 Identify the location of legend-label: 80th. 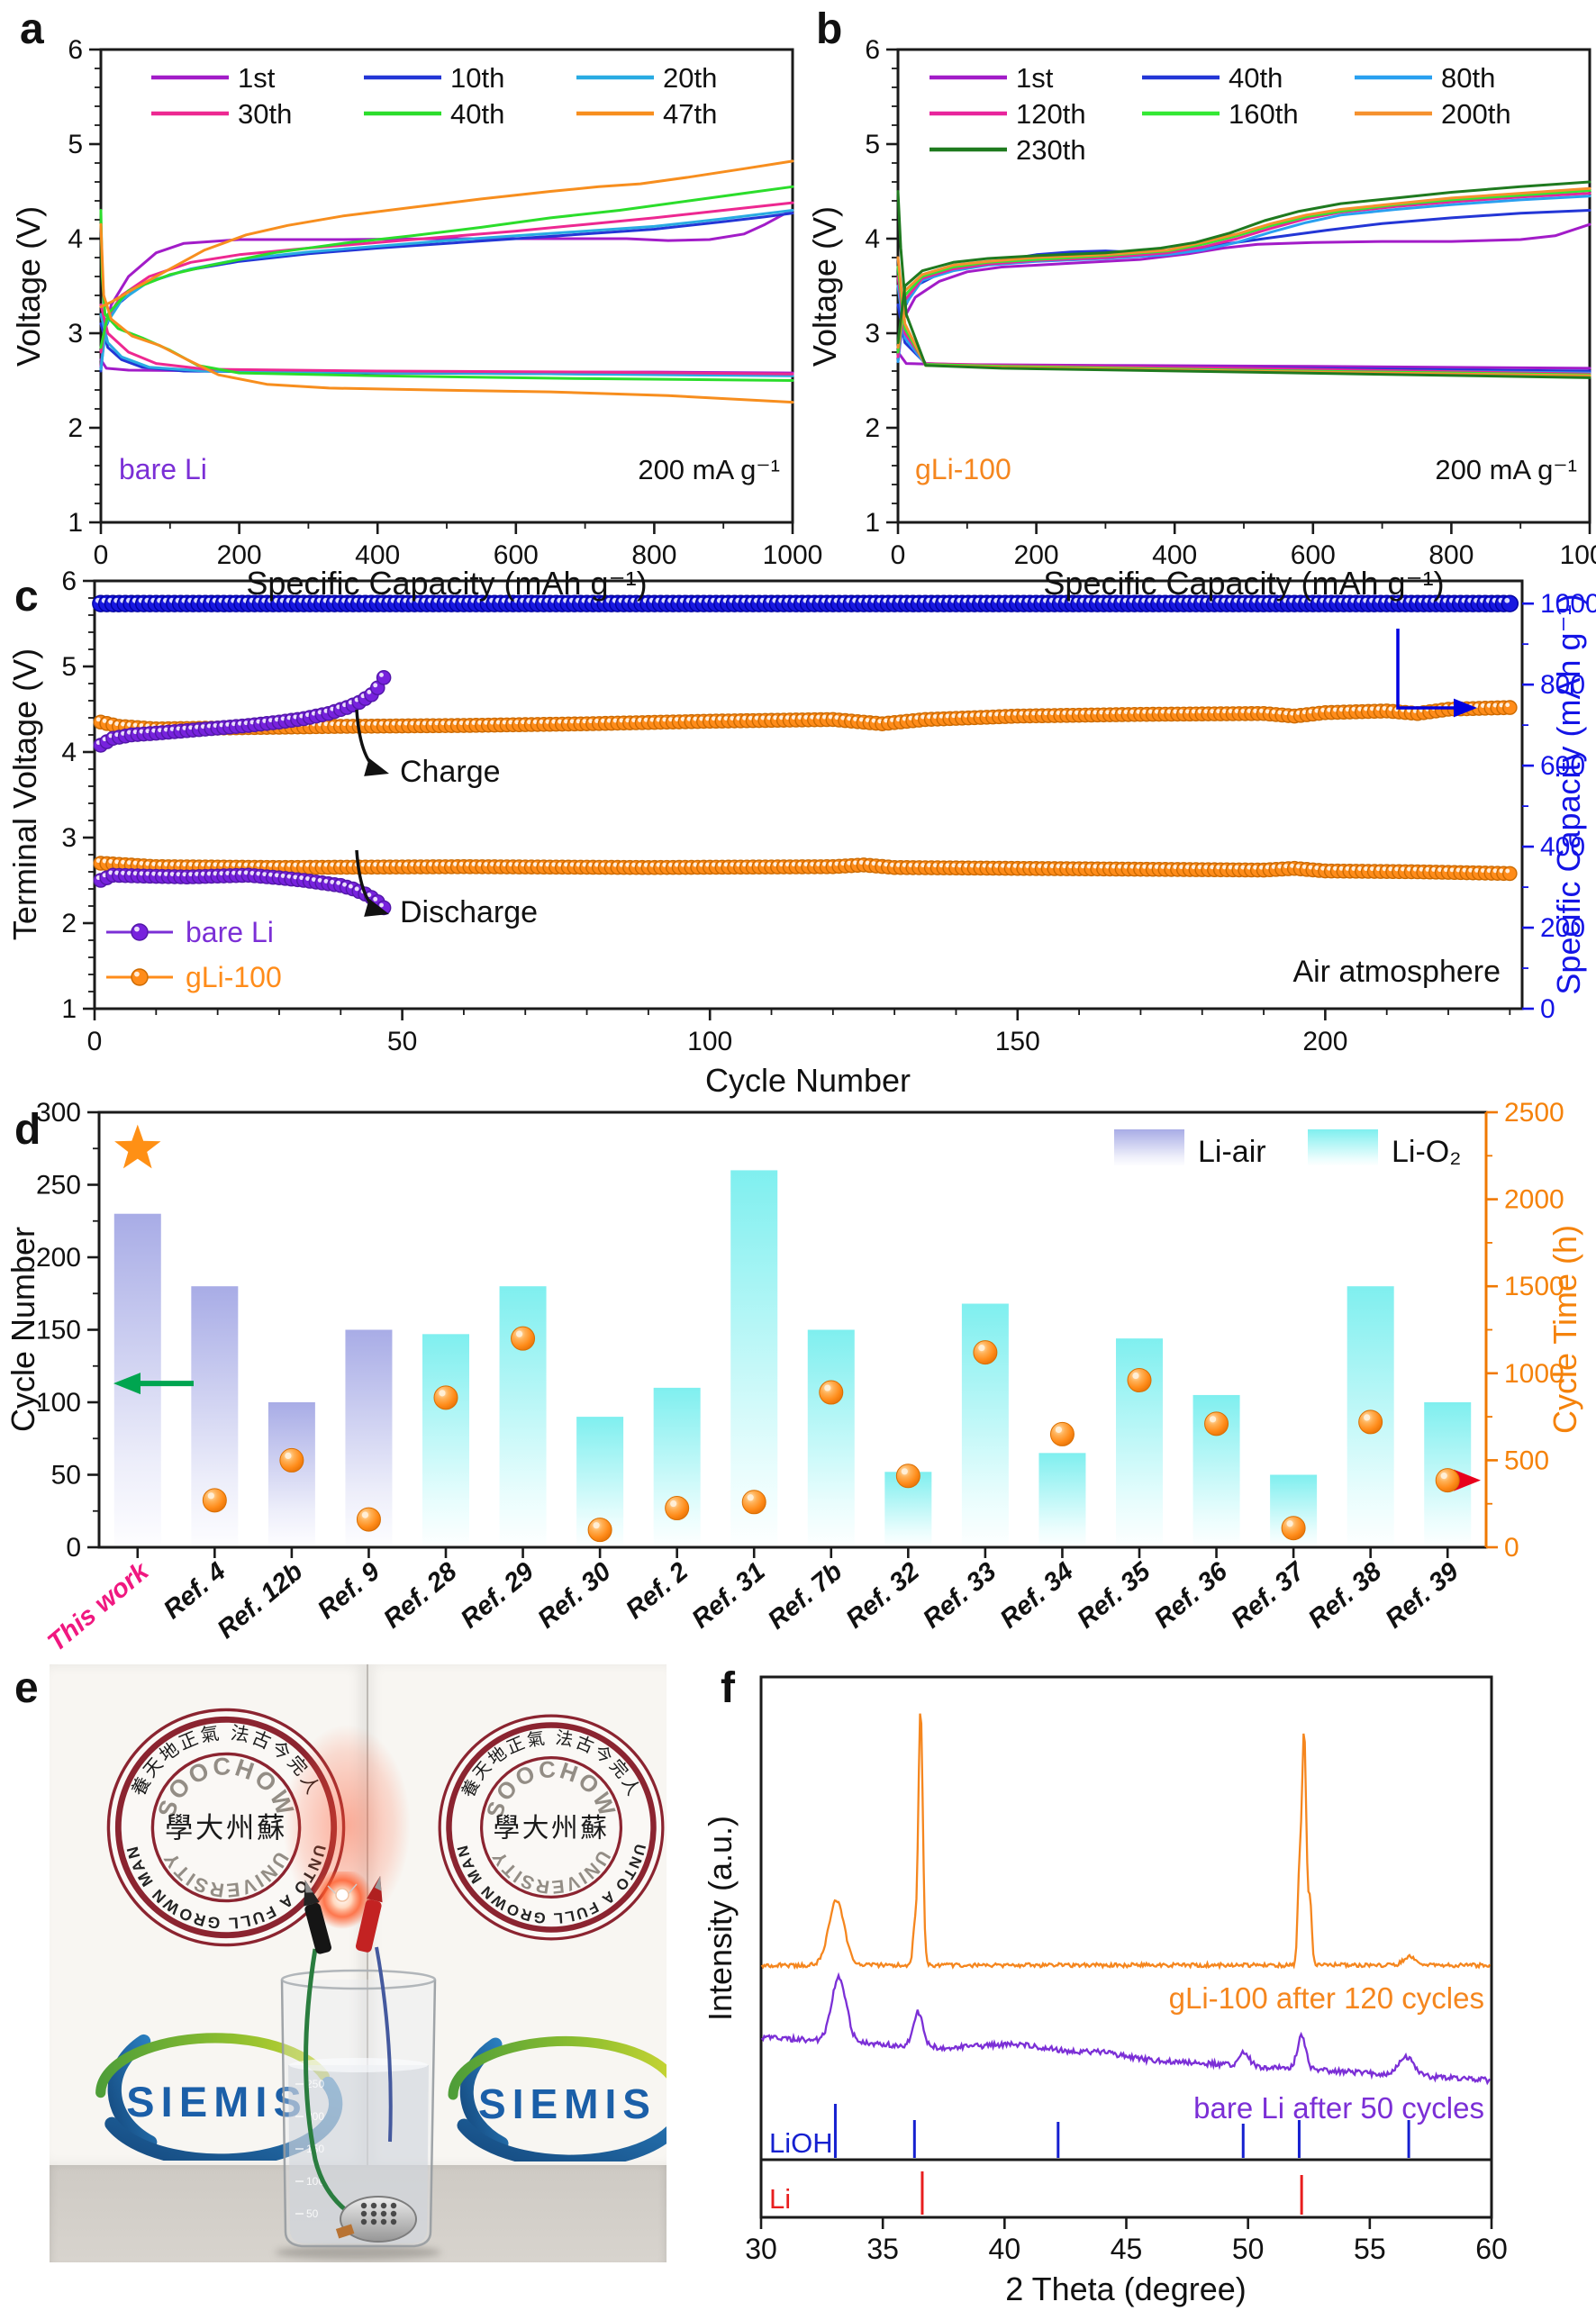
(1468, 78).